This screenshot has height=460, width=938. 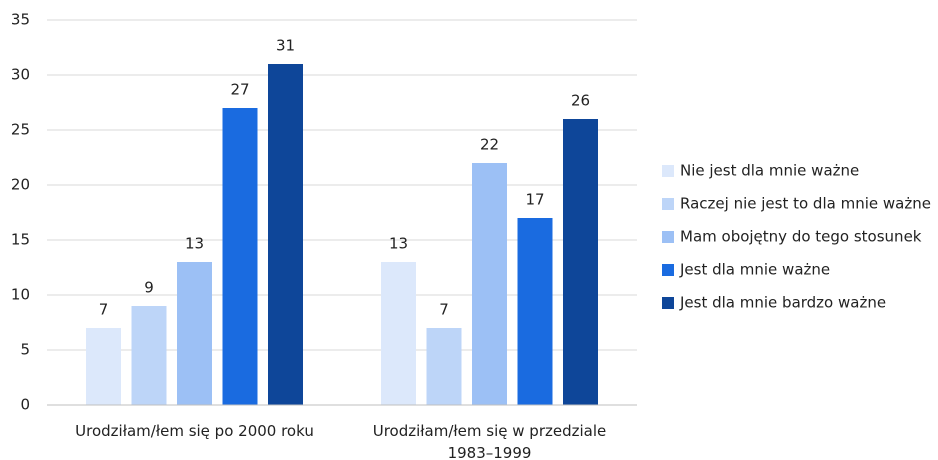 What do you see at coordinates (20, 75) in the screenshot?
I see `y-tick-label: 30` at bounding box center [20, 75].